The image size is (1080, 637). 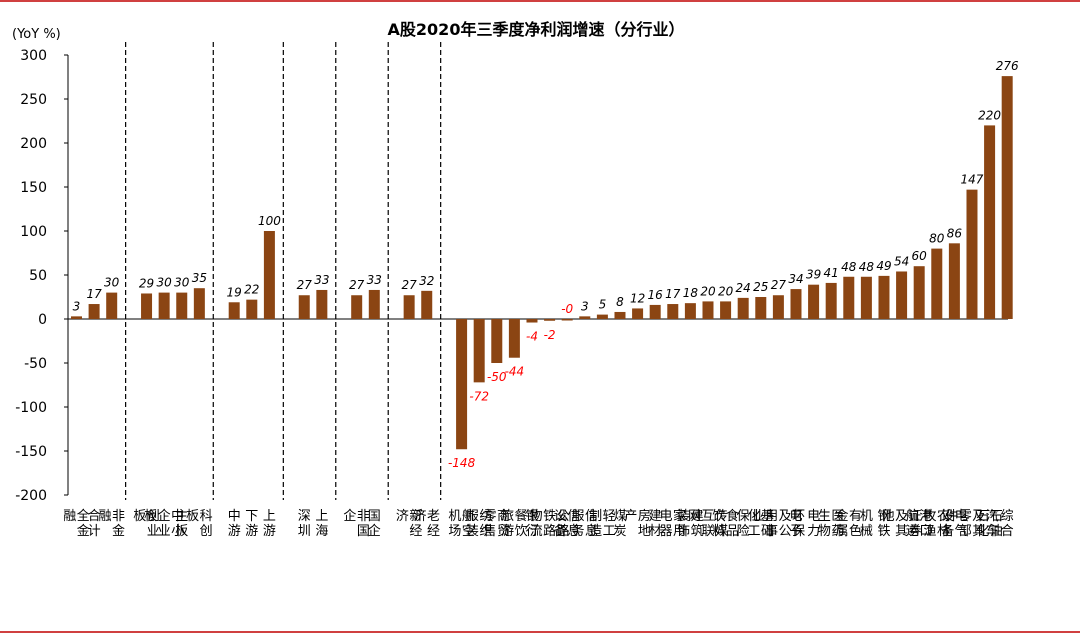 What do you see at coordinates (111, 524) in the screenshot?
I see `category-label: 非金融` at bounding box center [111, 524].